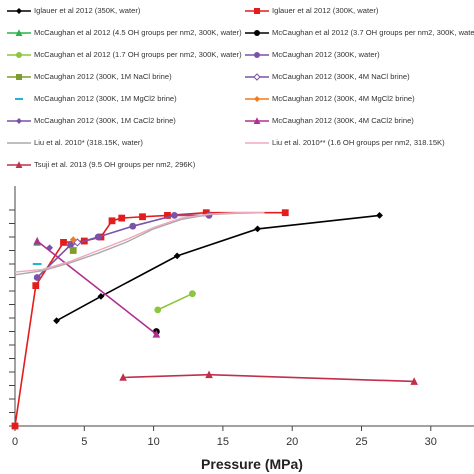  I want to click on y-ticks, so click(12, 318).